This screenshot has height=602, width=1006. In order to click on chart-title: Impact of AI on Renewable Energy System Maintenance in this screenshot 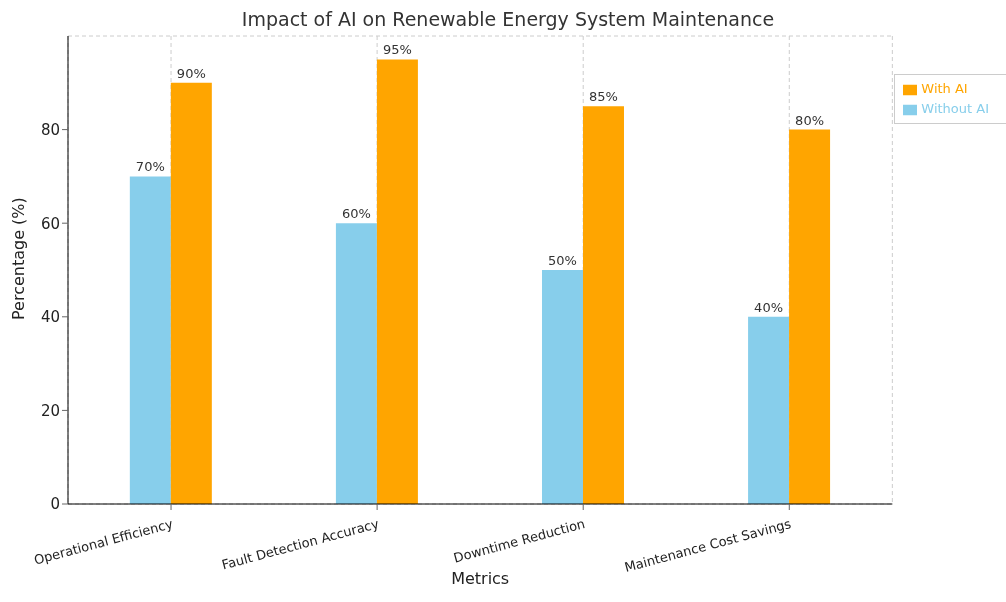, I will do `click(508, 20)`.